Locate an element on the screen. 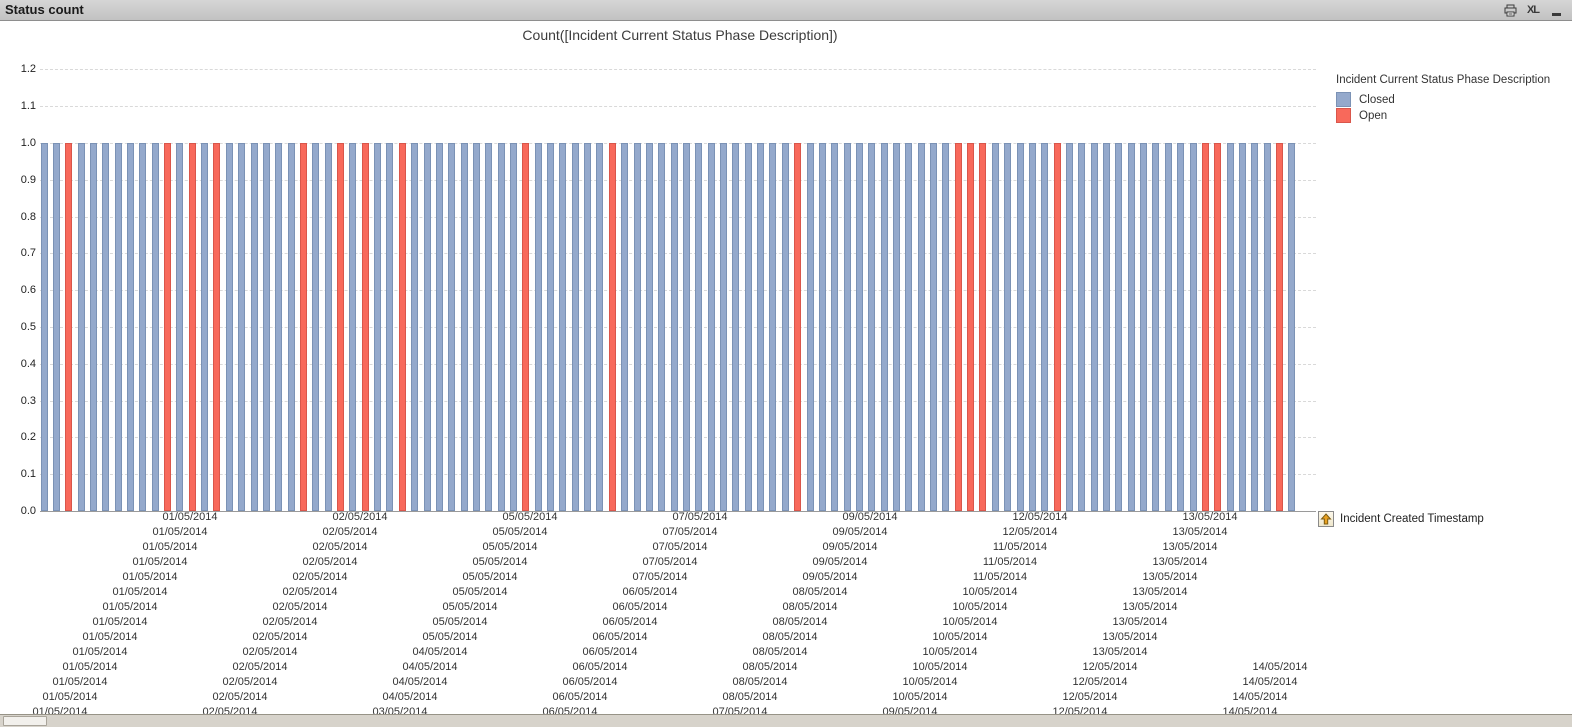 Image resolution: width=1572 pixels, height=727 pixels. x-axis-label: 07/05/2014 is located at coordinates (680, 547).